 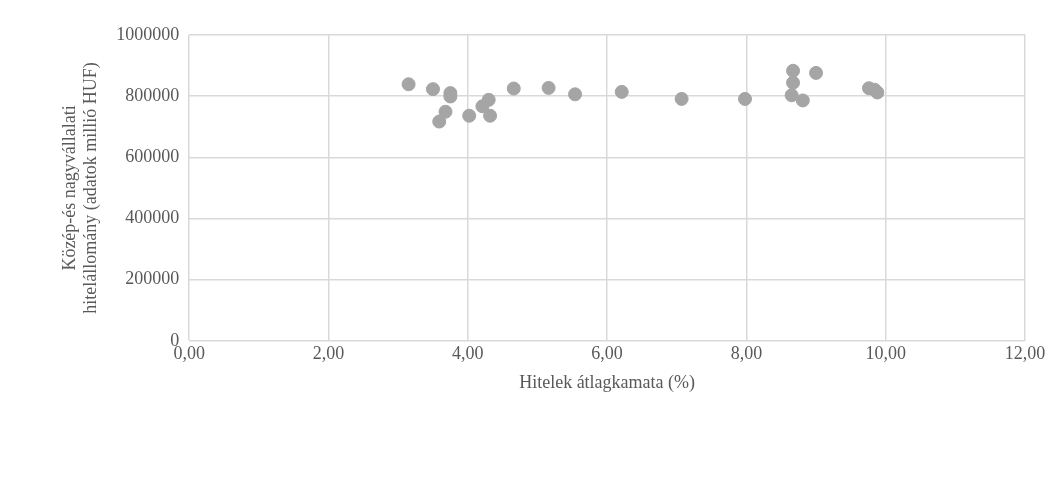 I want to click on y-axis-title: Közép-és nagyvállalati hitelállomány (adatok millió HUF), so click(x=80, y=188).